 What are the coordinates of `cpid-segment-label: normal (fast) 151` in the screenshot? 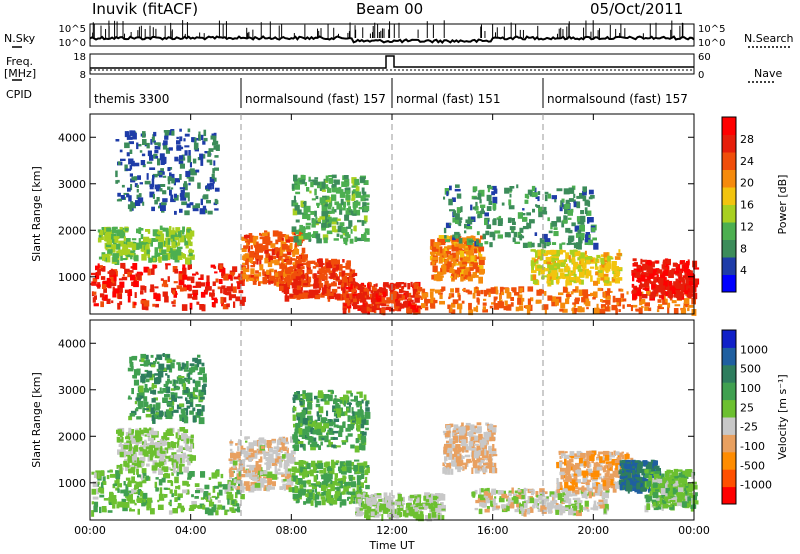 It's located at (448, 99).